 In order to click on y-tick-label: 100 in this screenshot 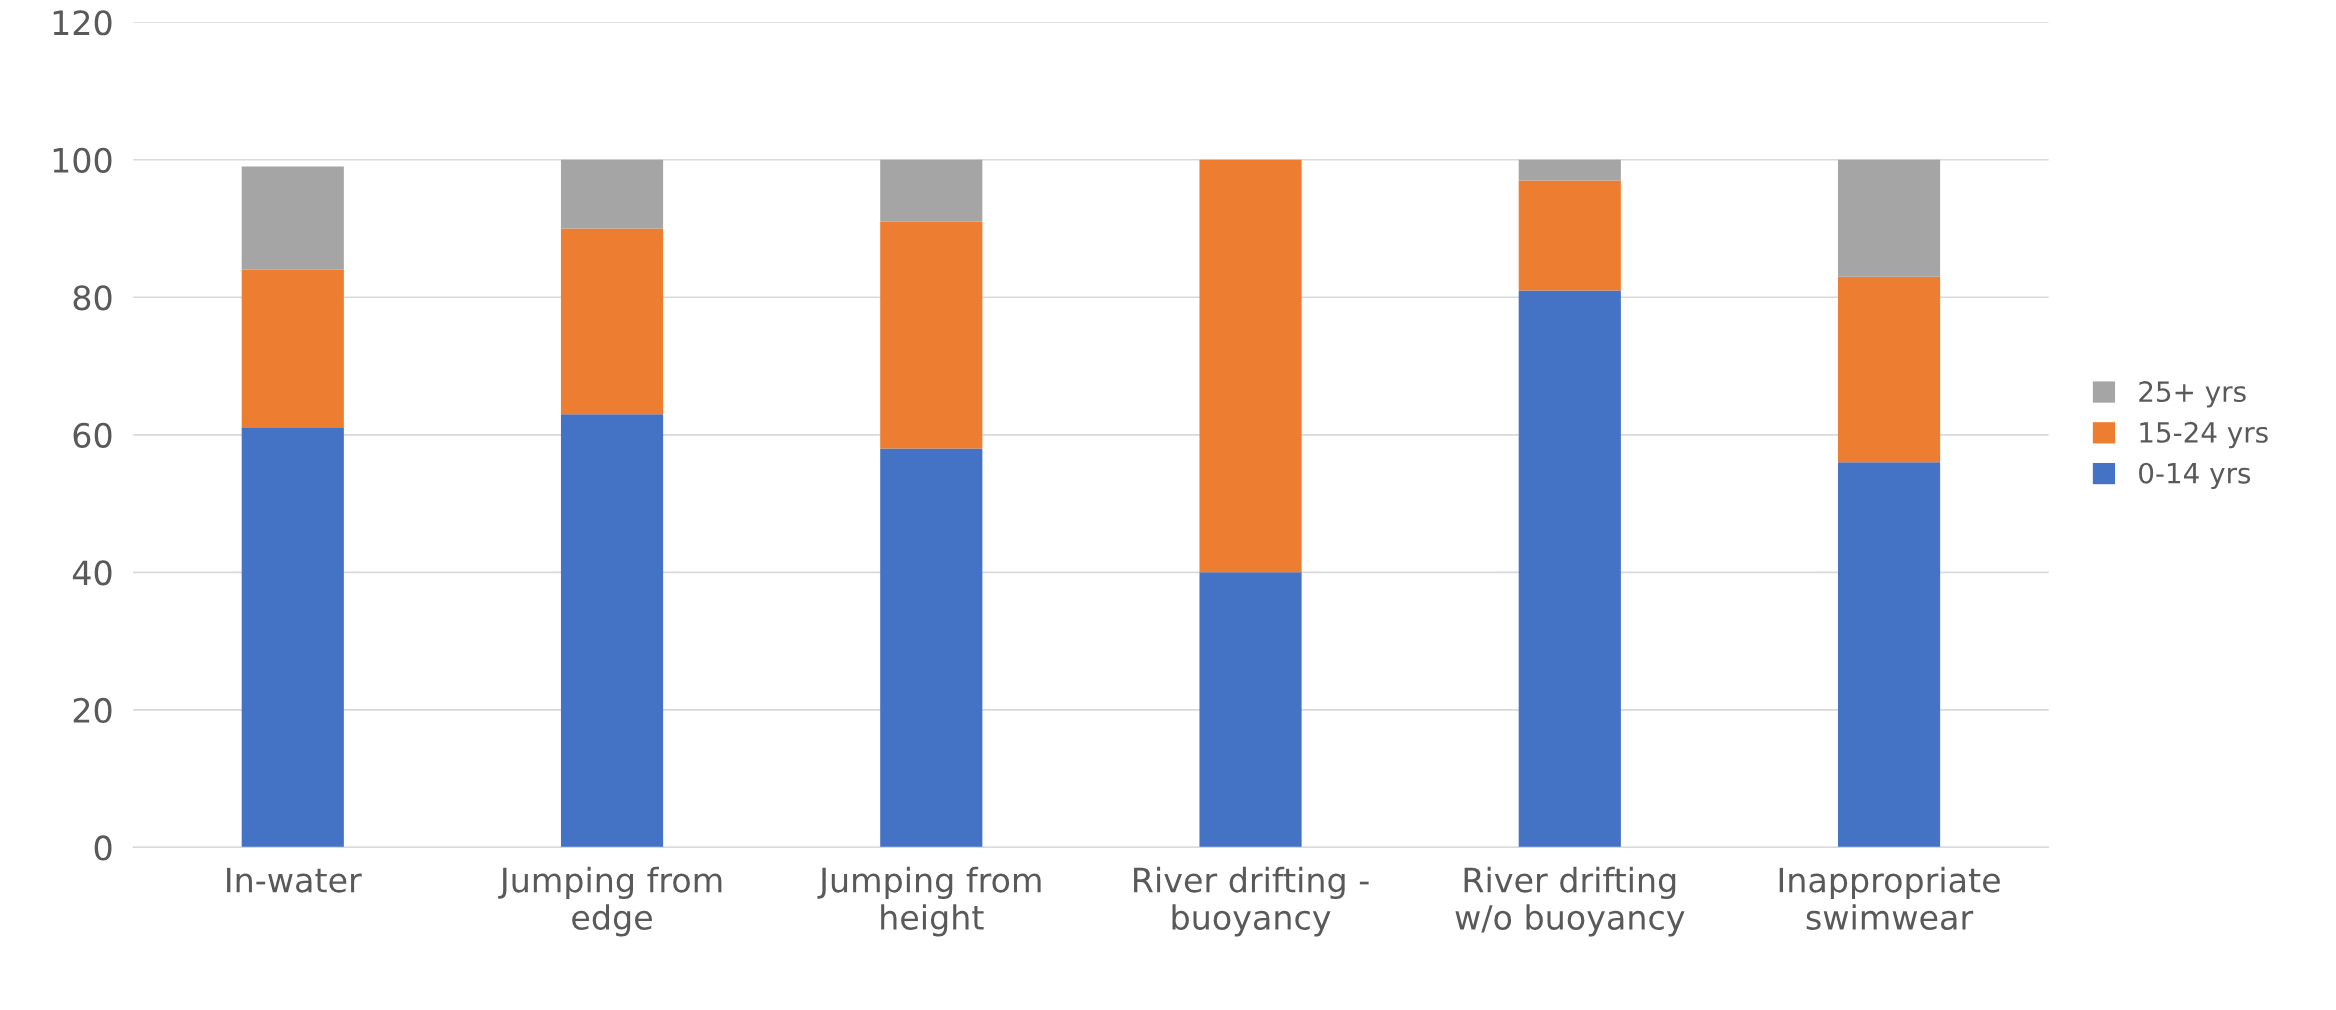, I will do `click(82, 160)`.